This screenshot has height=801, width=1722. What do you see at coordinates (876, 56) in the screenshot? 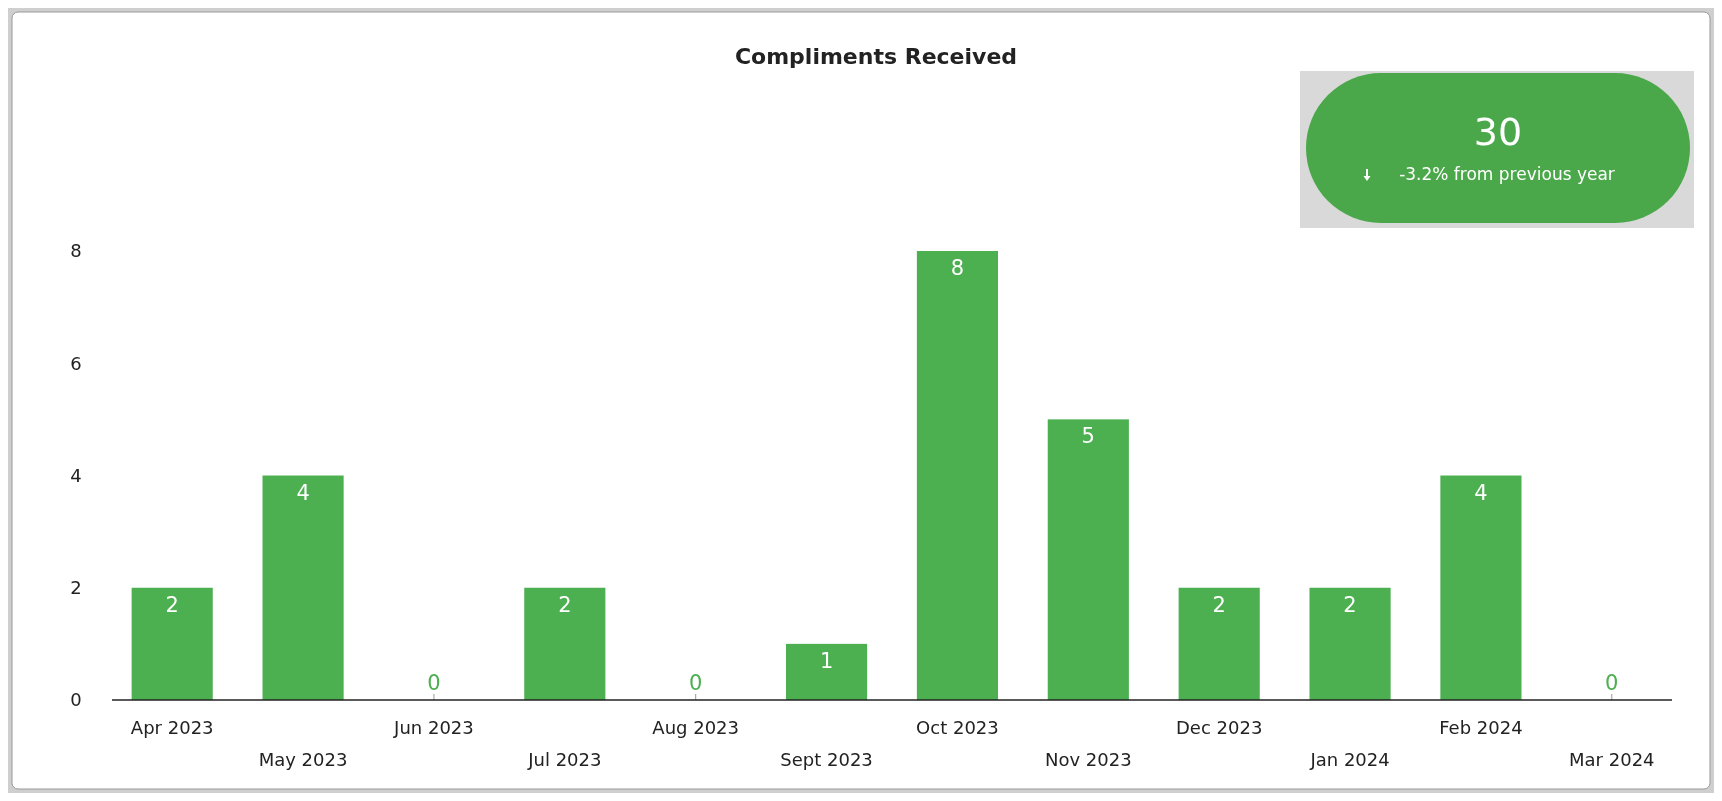
I see `chart-title: Compliments Received` at bounding box center [876, 56].